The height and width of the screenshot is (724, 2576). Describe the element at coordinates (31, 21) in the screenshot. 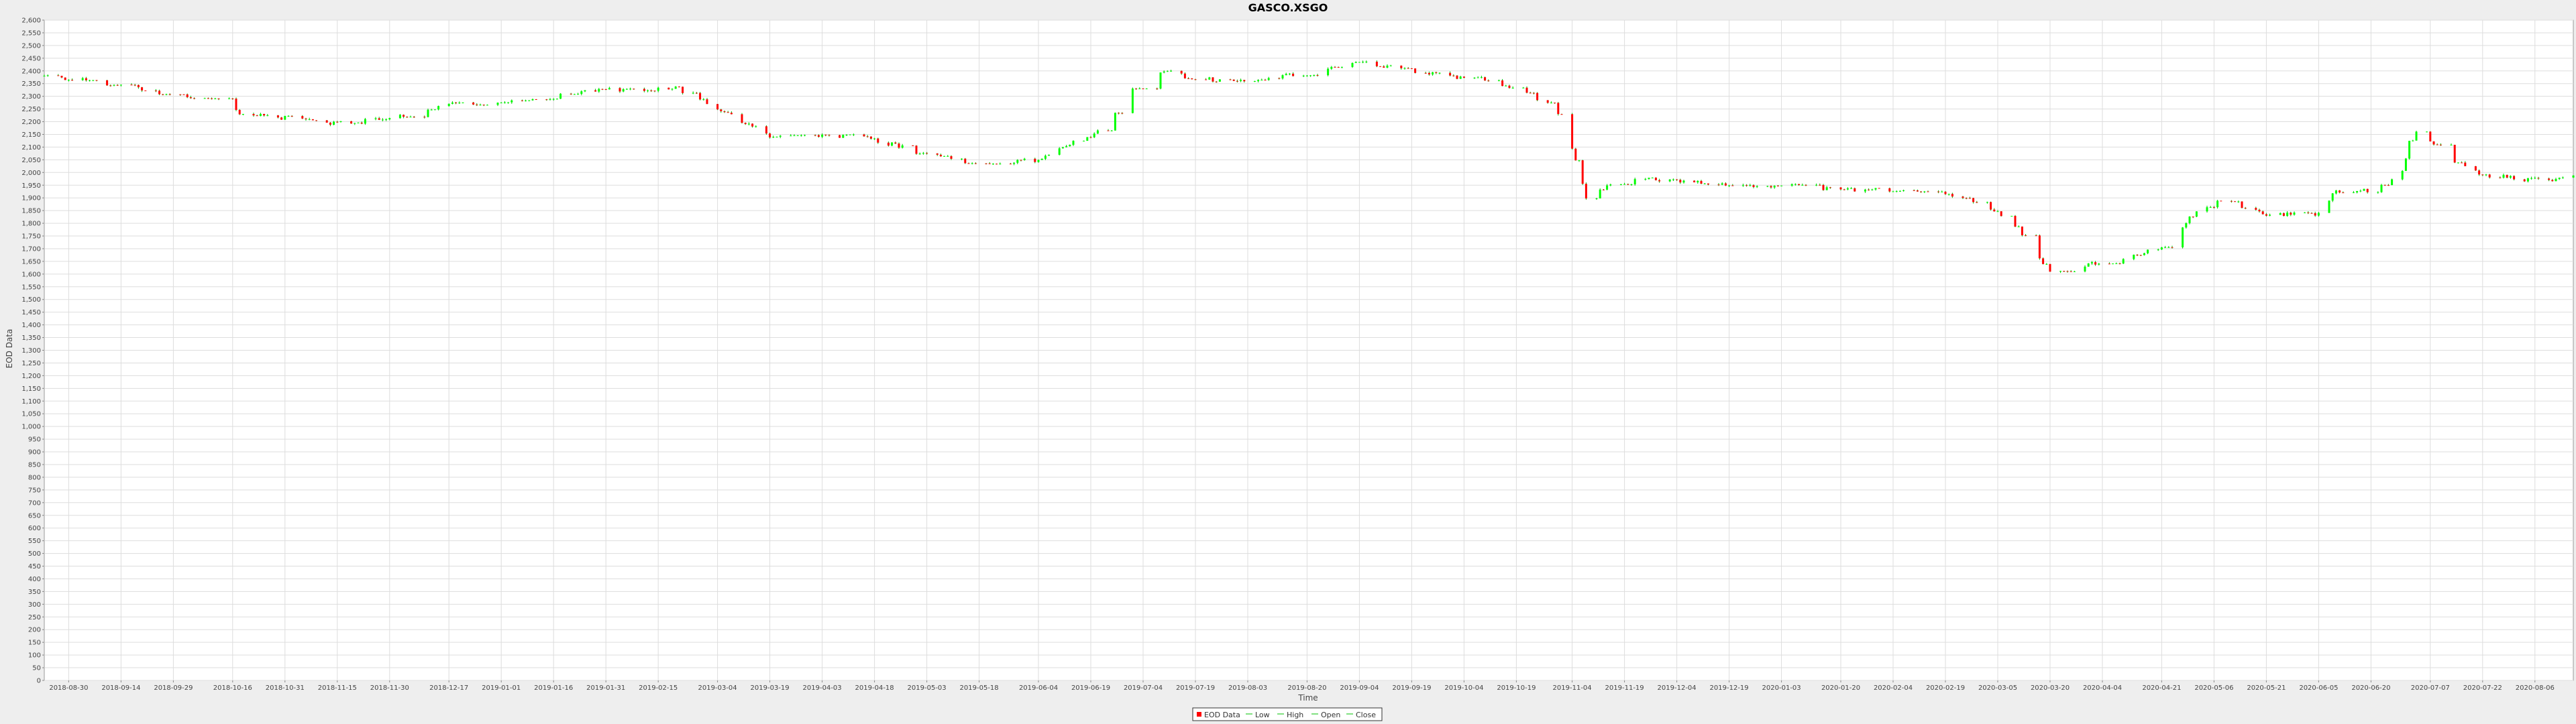

I see `y-tick-label: 2,600` at that location.